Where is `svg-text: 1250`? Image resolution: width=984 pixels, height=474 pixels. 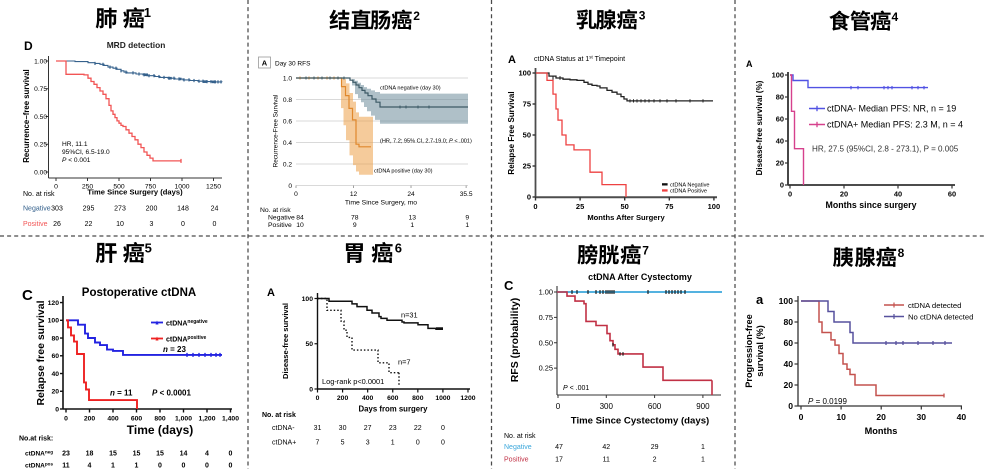 svg-text: 1250 is located at coordinates (213, 187).